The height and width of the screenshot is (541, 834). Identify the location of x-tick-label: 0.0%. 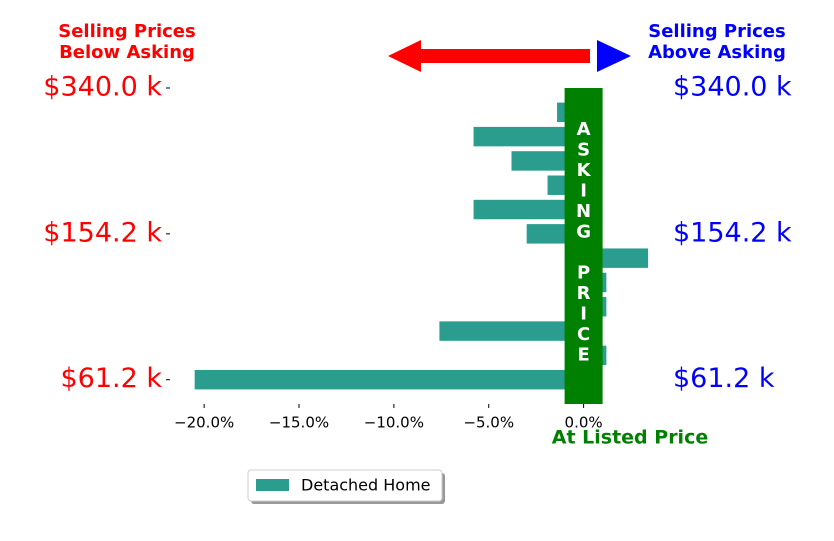
(584, 423).